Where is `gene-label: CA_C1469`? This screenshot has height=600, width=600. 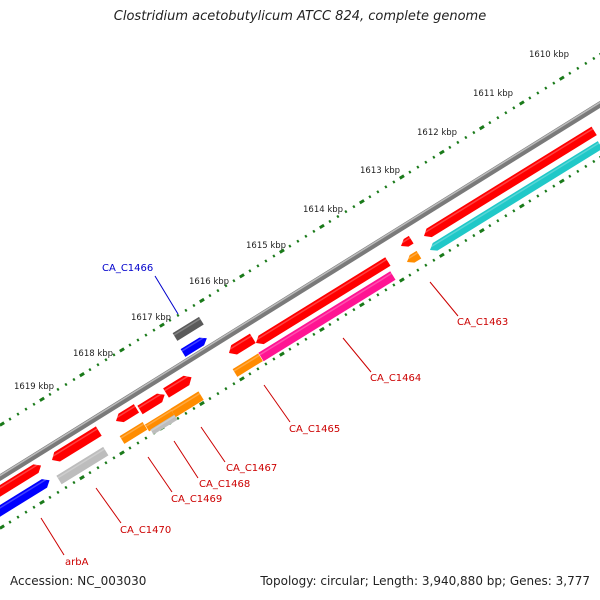 gene-label: CA_C1469 is located at coordinates (196, 499).